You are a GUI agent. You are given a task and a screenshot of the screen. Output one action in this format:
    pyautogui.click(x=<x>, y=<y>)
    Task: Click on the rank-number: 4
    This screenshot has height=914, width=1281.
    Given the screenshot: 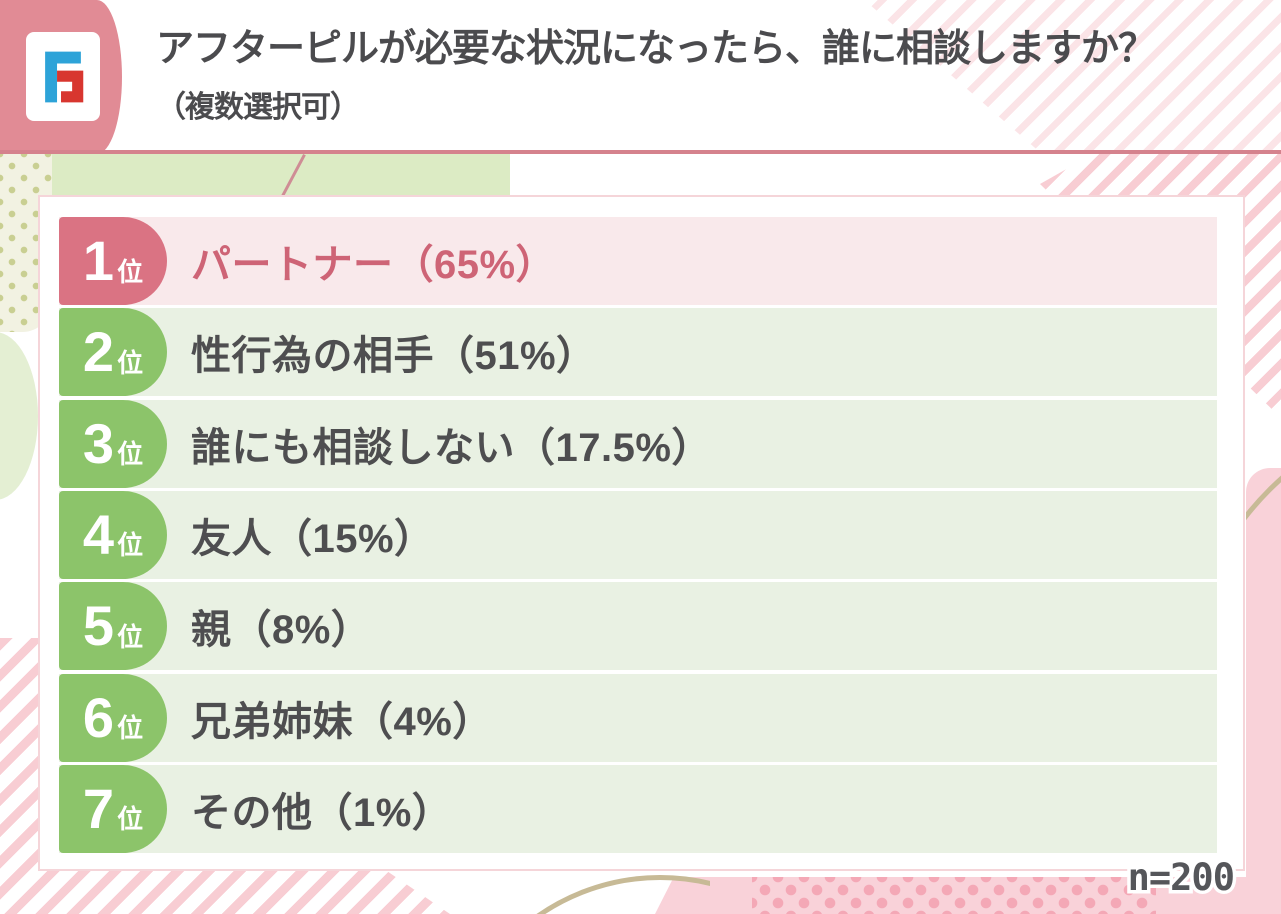 What is the action you would take?
    pyautogui.click(x=98, y=534)
    